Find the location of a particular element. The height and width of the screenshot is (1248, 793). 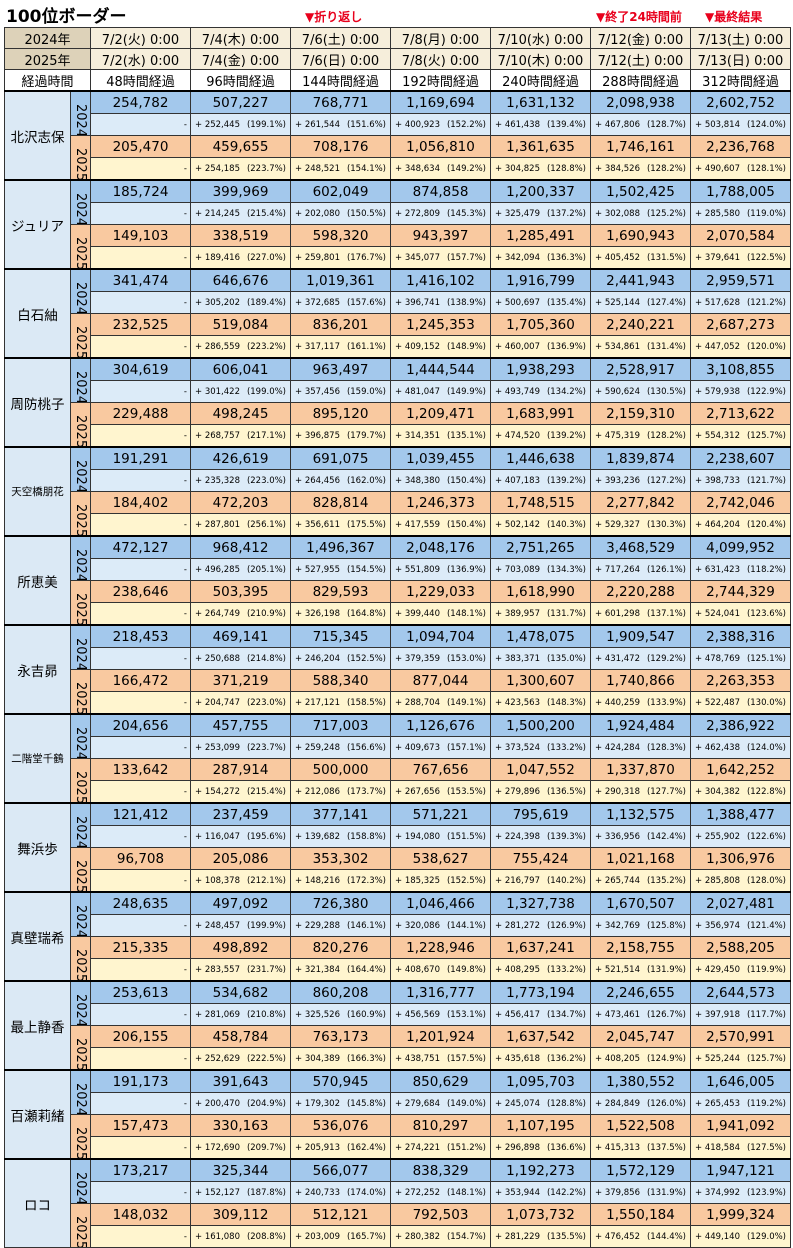

delta-ratio: (139.4%) is located at coordinates (566, 124).